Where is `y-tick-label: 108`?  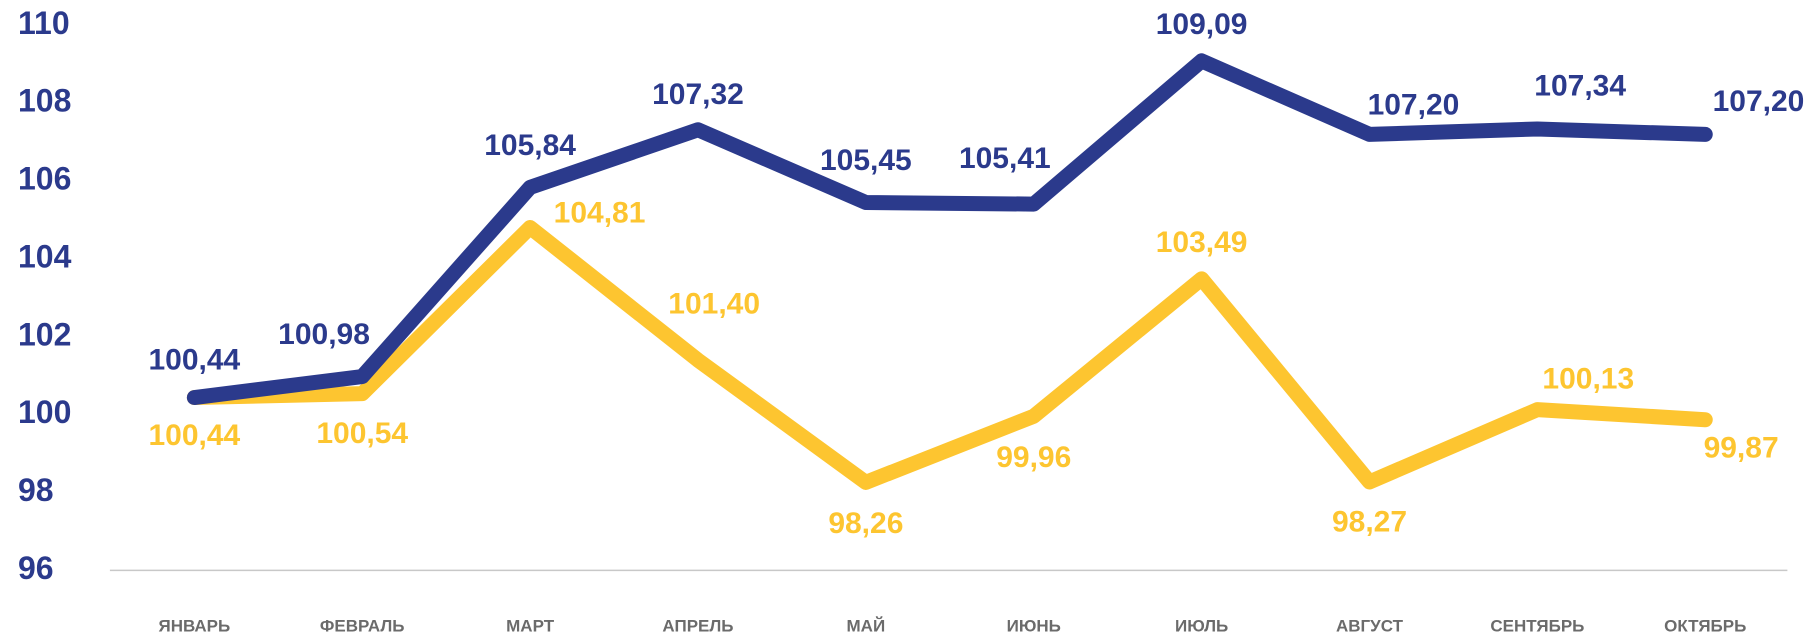 y-tick-label: 108 is located at coordinates (44, 101).